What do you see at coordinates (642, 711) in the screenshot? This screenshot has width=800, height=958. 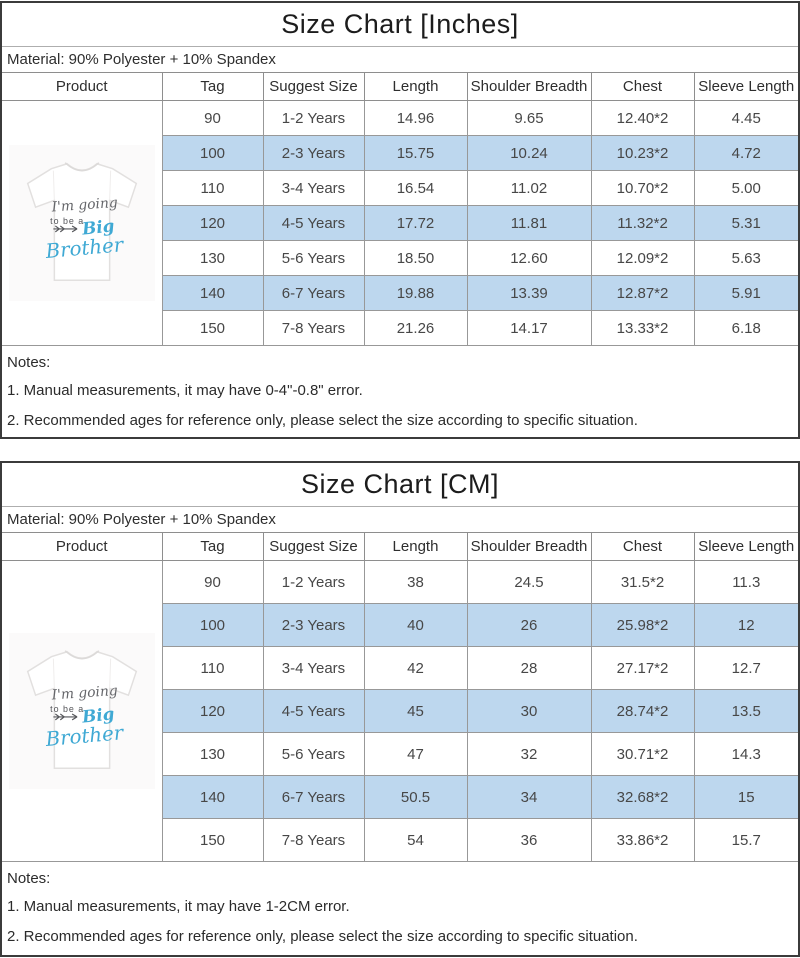 I see `cell-chest: 28.74*2` at bounding box center [642, 711].